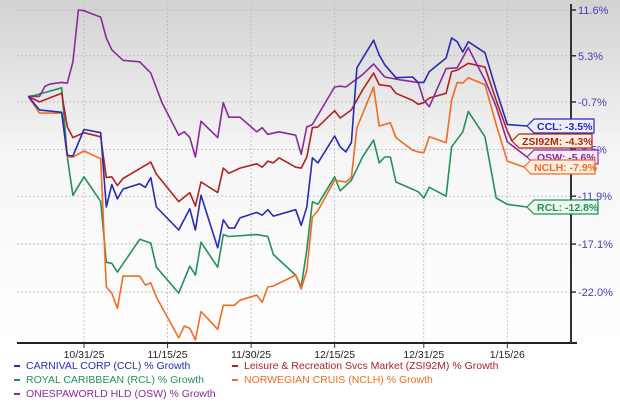  What do you see at coordinates (115, 380) in the screenshot?
I see `legend-label: ROYAL CARIBBEAN (RCL) % Growth` at bounding box center [115, 380].